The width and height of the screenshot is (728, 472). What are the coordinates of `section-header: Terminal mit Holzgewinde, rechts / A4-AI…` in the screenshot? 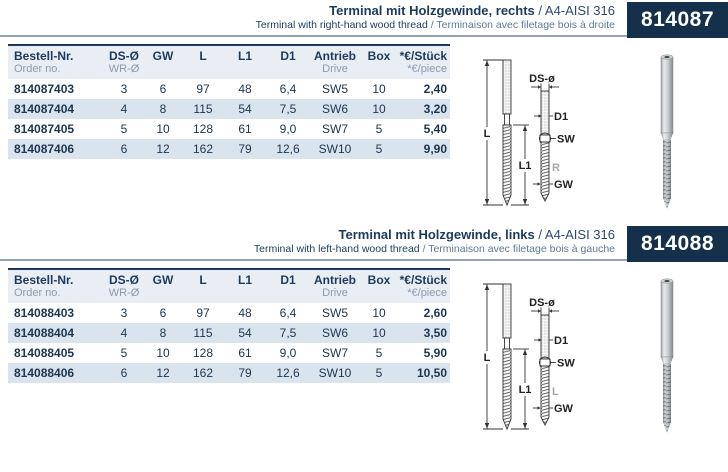 It's located at (435, 17).